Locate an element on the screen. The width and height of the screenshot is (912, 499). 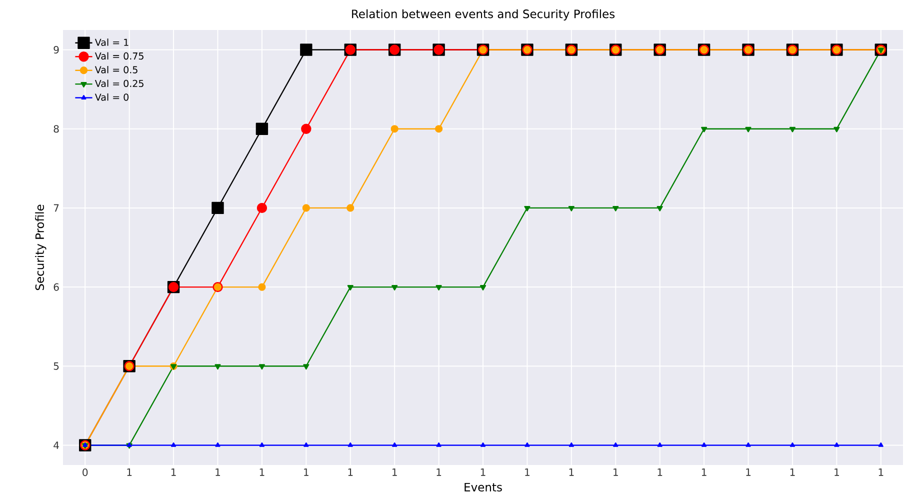
legend-label: Val = 0 is located at coordinates (111, 97).